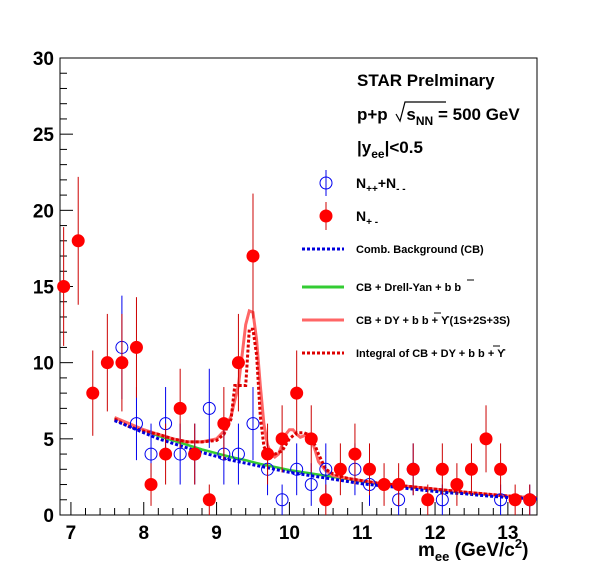 This screenshot has width=596, height=572. What do you see at coordinates (43, 59) in the screenshot?
I see `y-tick-label: 30` at bounding box center [43, 59].